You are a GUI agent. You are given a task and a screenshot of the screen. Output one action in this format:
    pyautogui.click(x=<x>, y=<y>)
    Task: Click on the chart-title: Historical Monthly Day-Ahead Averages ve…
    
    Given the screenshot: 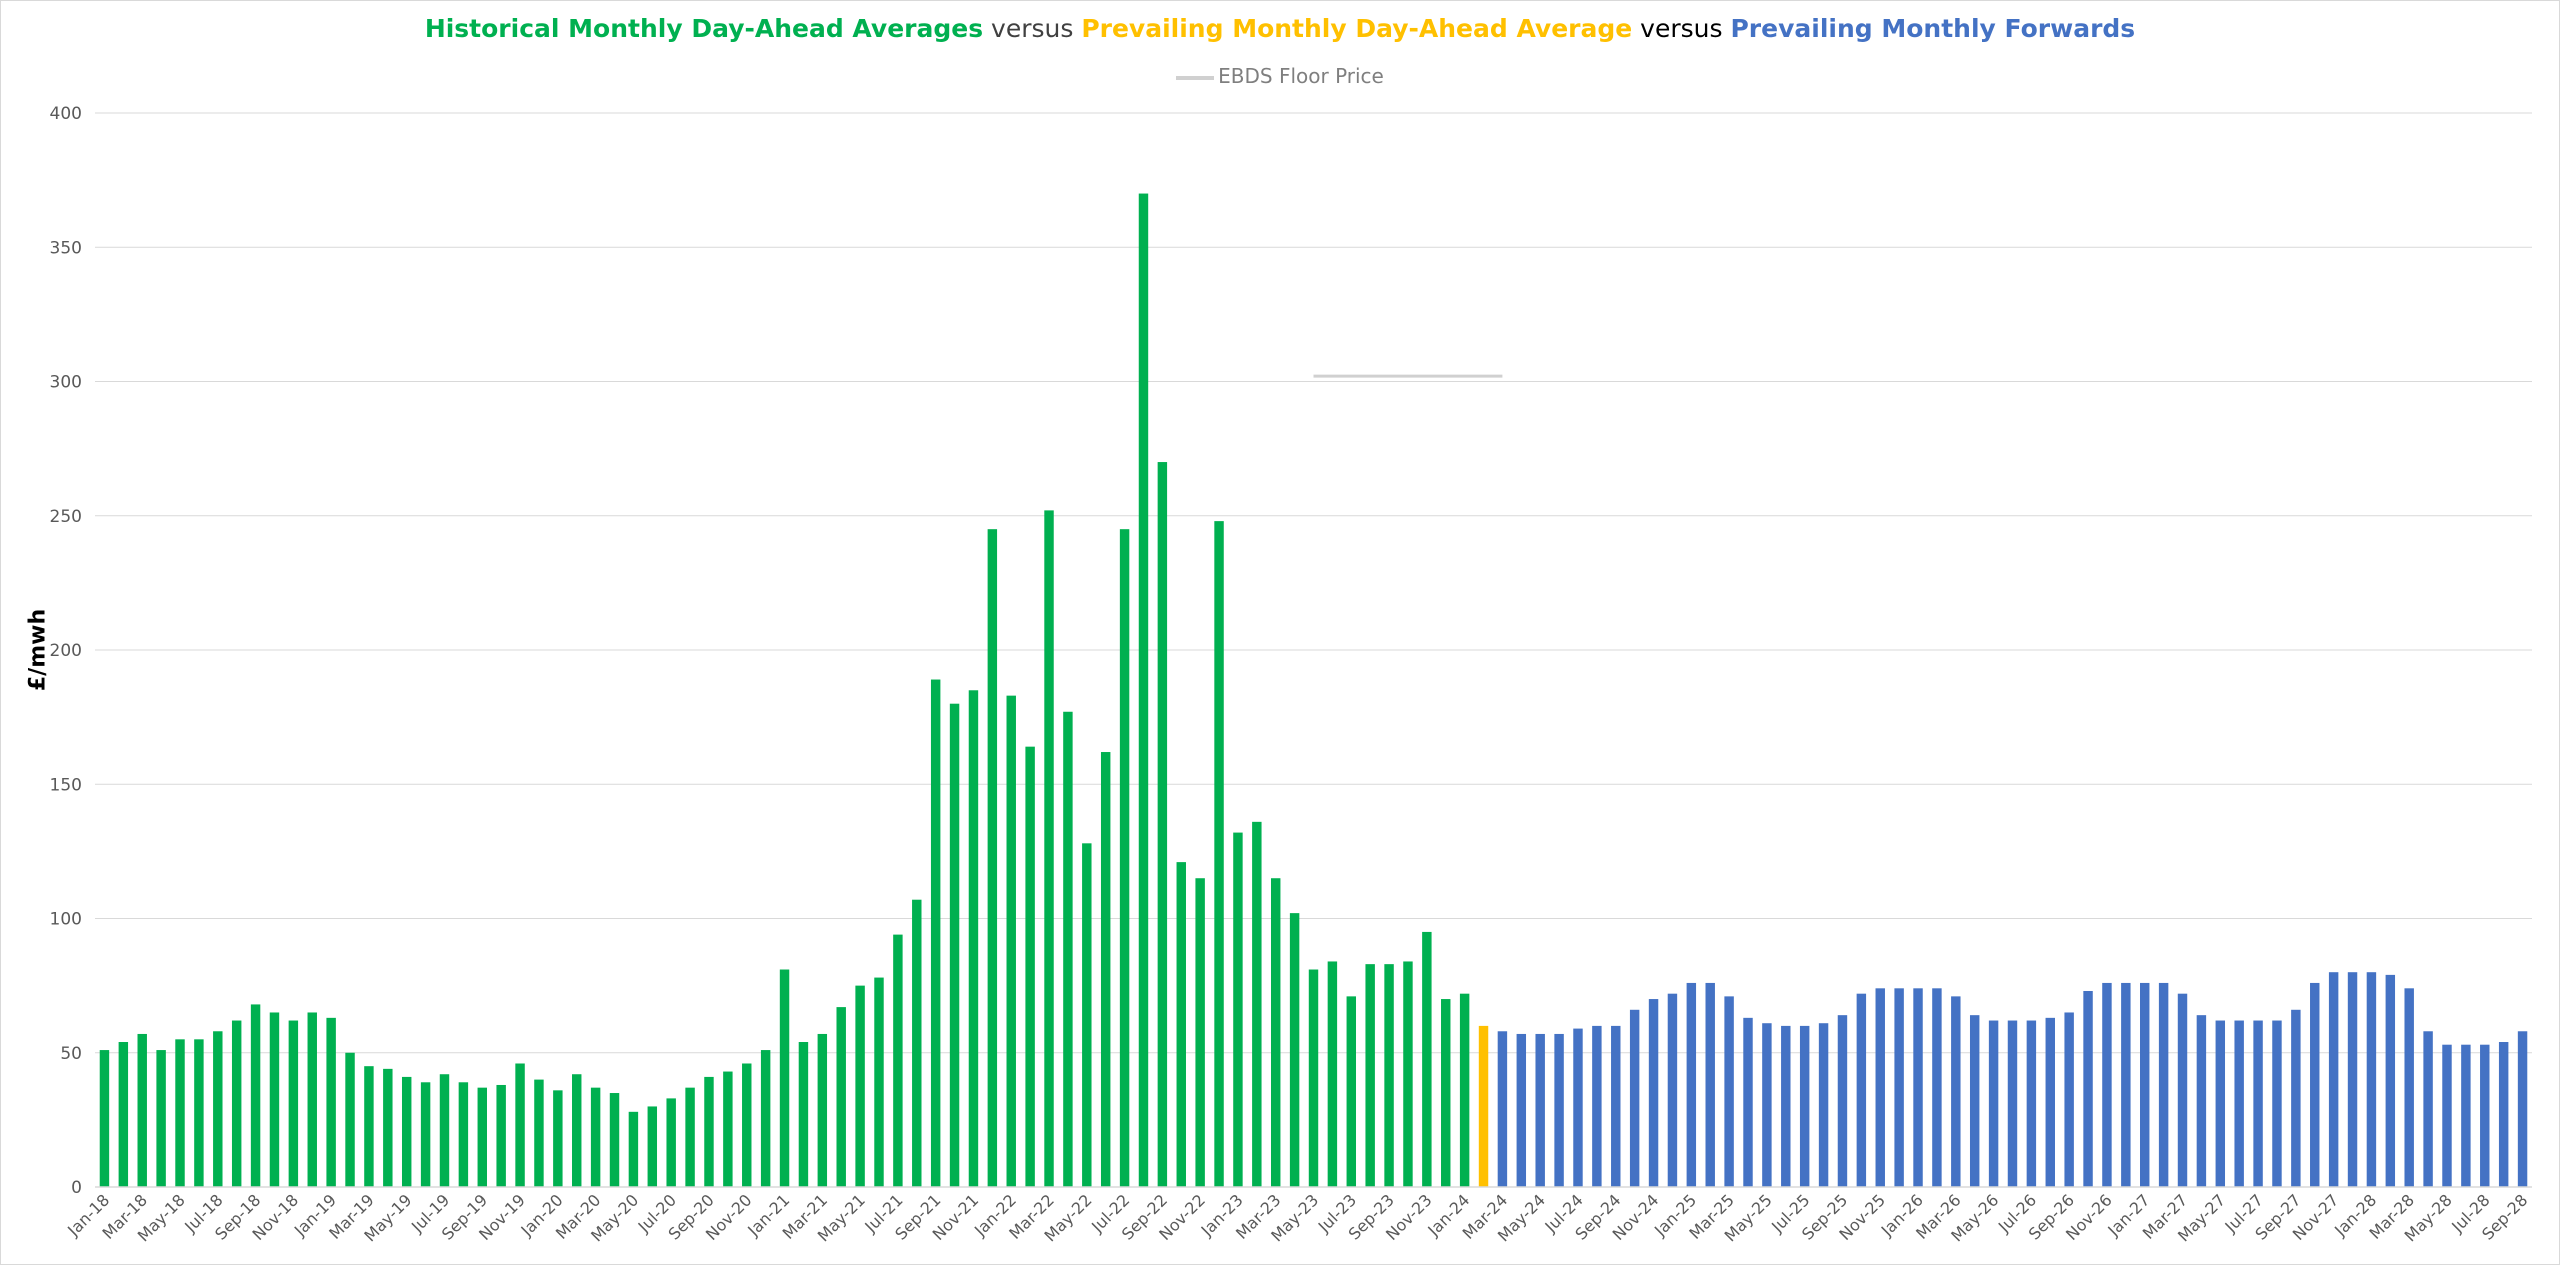 What is the action you would take?
    pyautogui.click(x=1280, y=28)
    